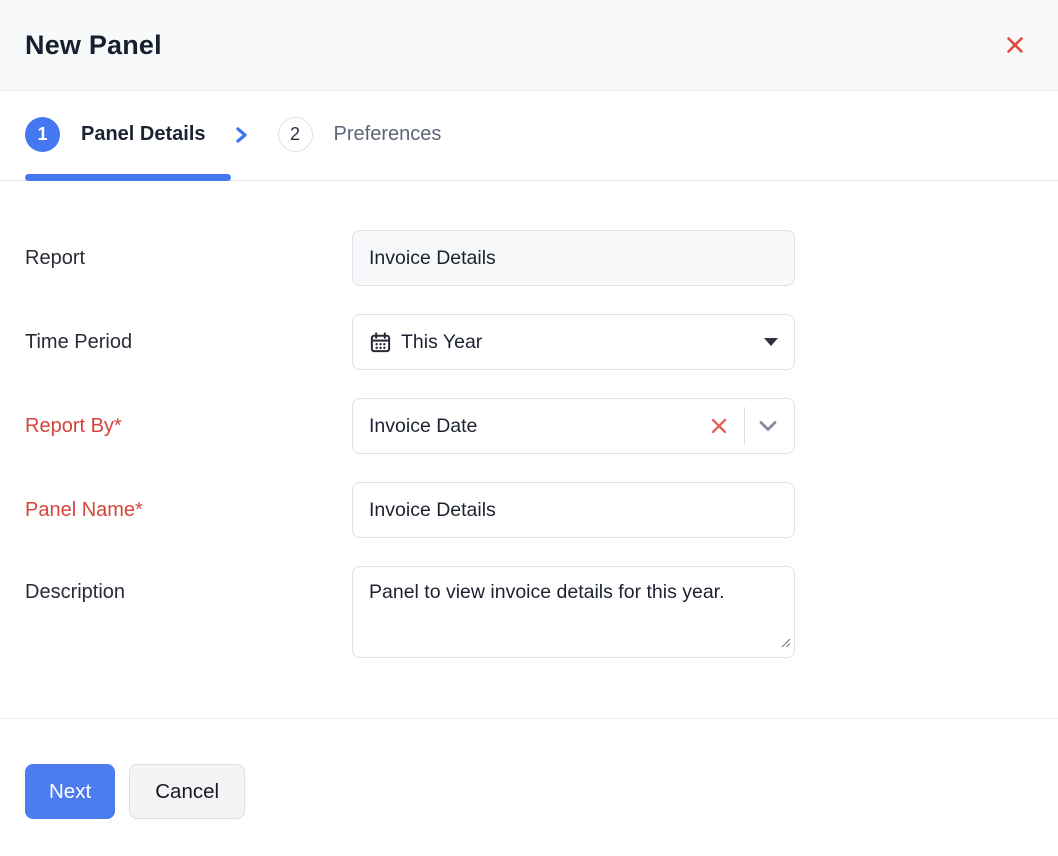  I want to click on time-period-label: Time Period, so click(79, 341).